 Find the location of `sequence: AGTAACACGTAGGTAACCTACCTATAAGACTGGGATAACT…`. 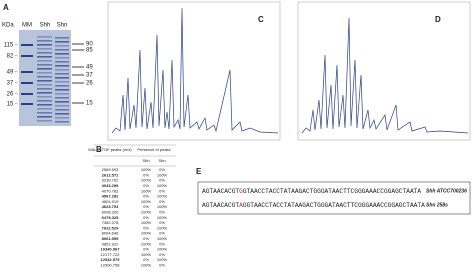

sequence: AGTAACACGTAGGTAACCTACCTATAAGACTGGGATAACT… is located at coordinates (313, 205).